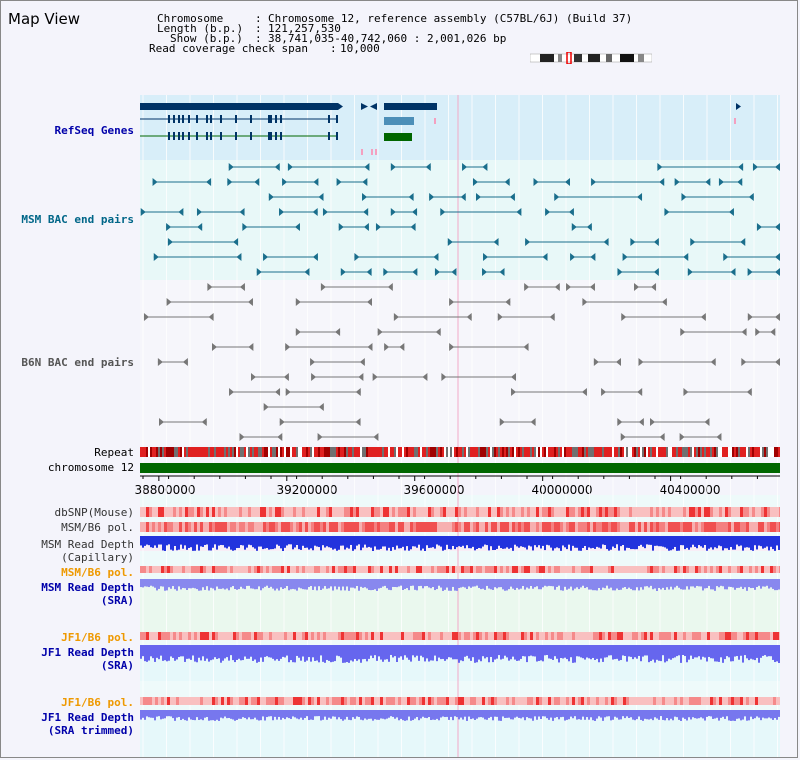 The width and height of the screenshot is (800, 760). Describe the element at coordinates (90, 467) in the screenshot. I see `track-label-chromosome: chromosome 12` at that location.